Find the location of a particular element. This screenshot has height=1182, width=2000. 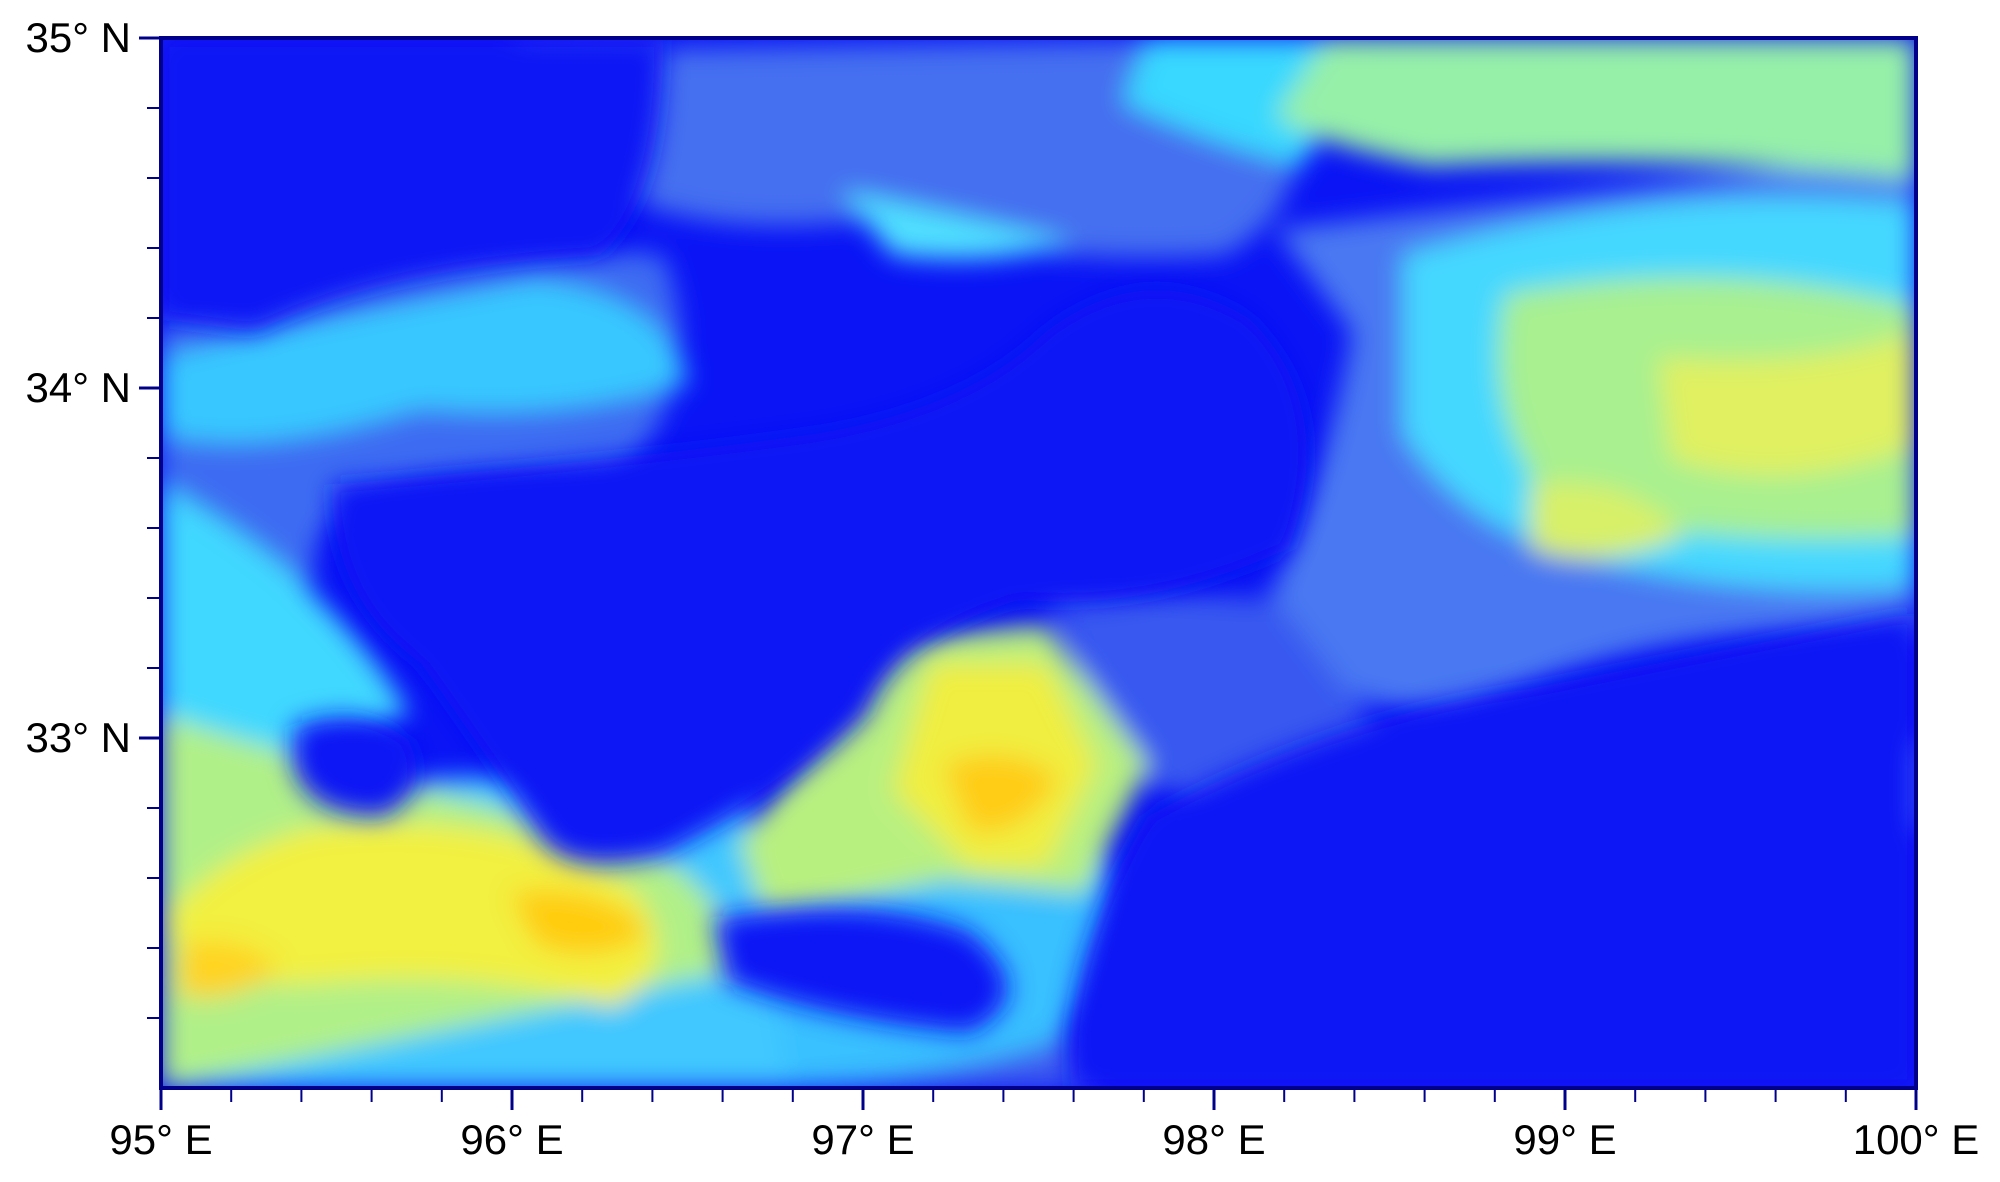

x-tick-label: 99° E is located at coordinates (1564, 1139).